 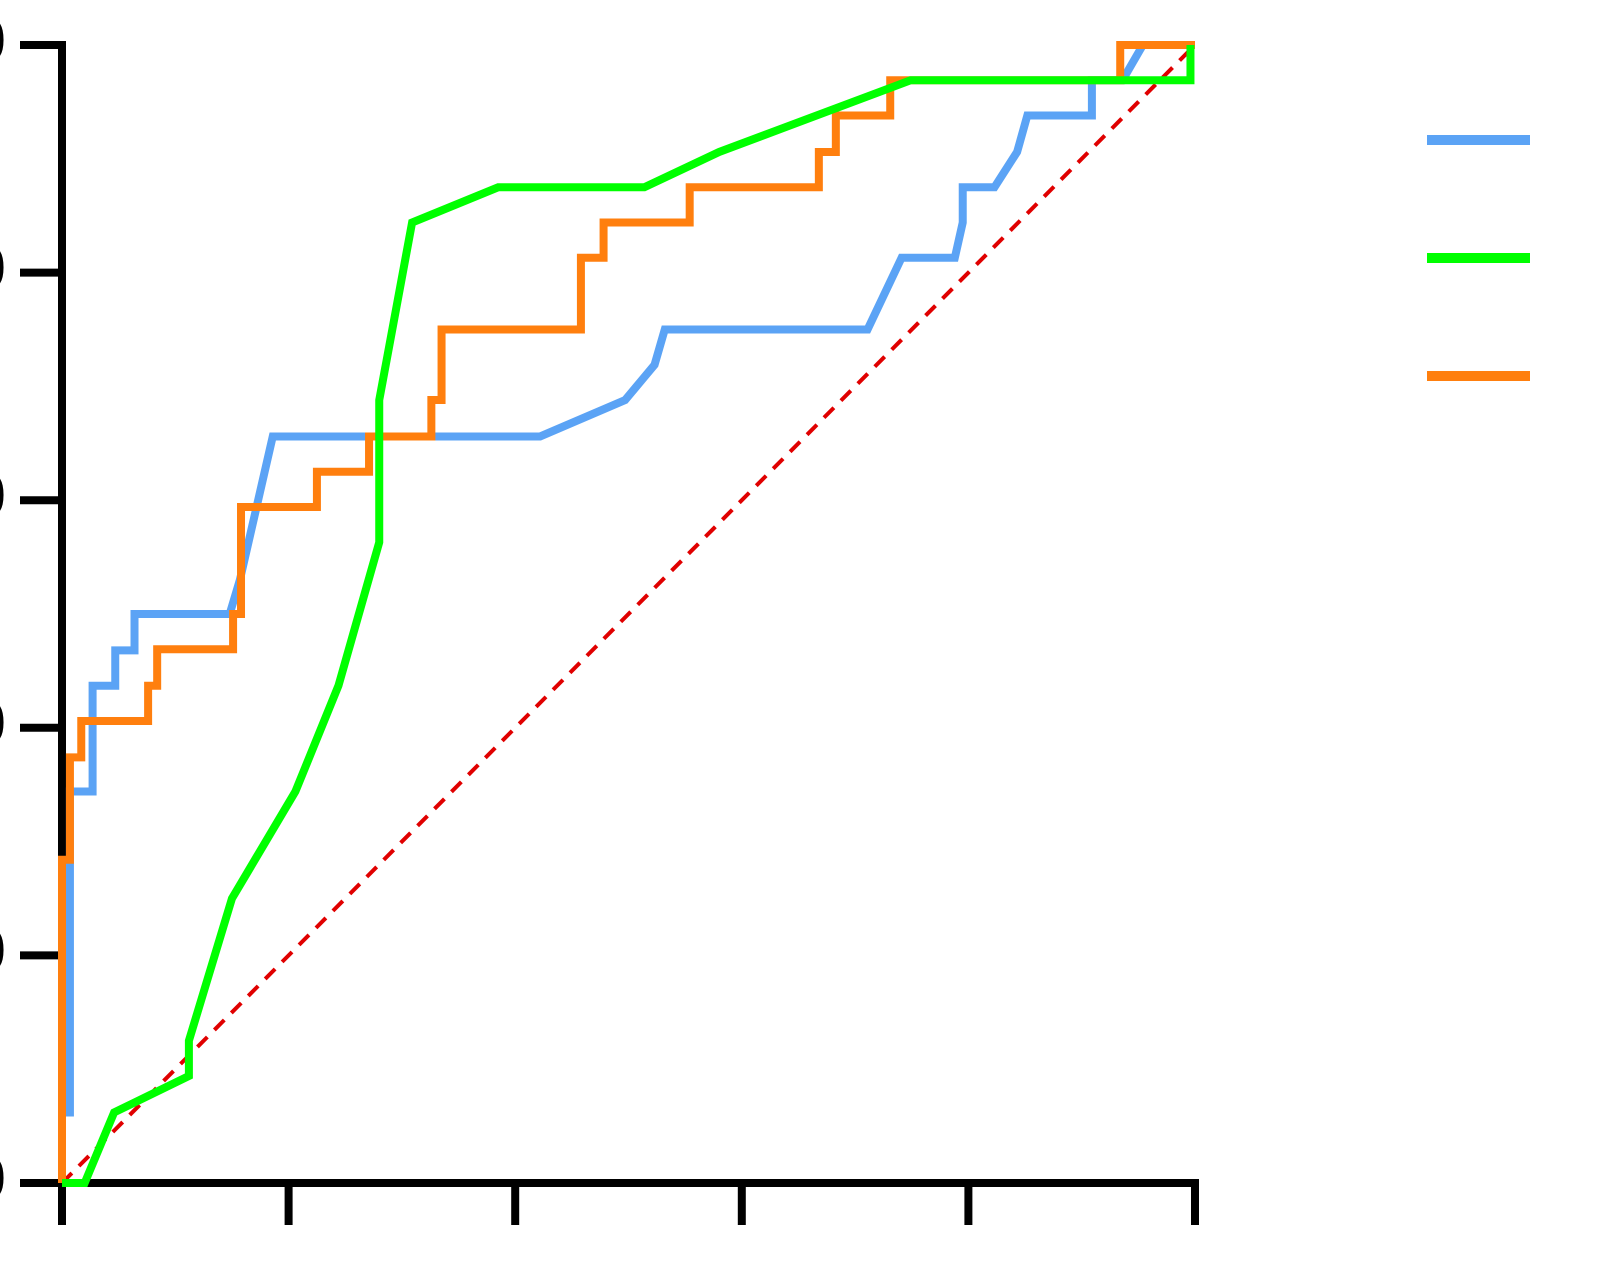 What do you see at coordinates (3, 495) in the screenshot?
I see `y-tick-label: 60` at bounding box center [3, 495].